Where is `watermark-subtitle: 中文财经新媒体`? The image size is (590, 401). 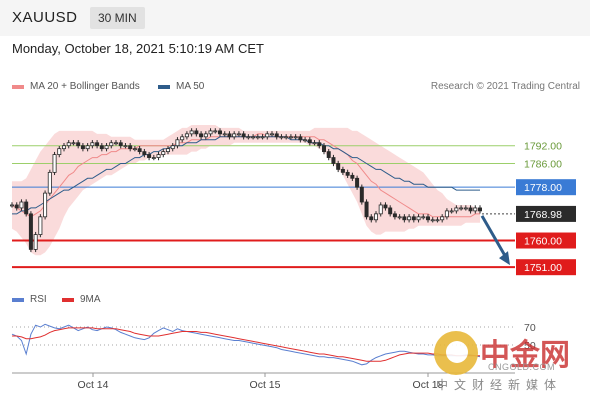
watermark-subtitle: 中文财经新媒体 is located at coordinates (499, 385).